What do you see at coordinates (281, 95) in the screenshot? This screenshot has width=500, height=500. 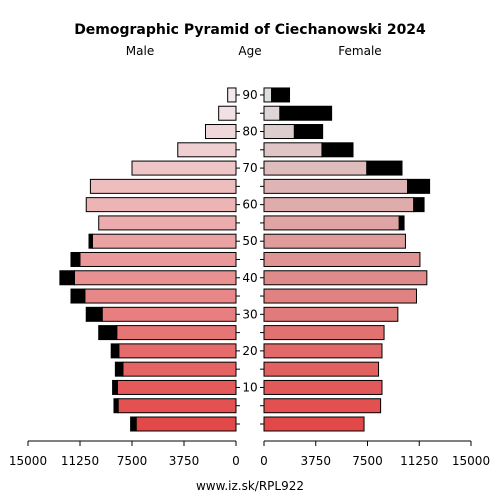 I see `female-excess-90+` at bounding box center [281, 95].